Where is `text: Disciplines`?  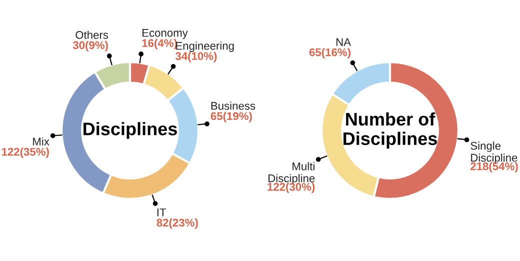
text: Disciplines is located at coordinates (130, 130).